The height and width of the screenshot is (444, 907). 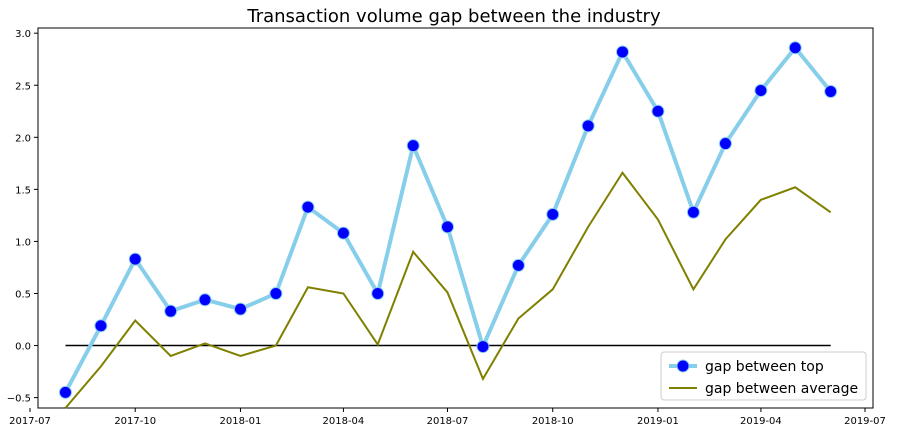 I want to click on x-tick-label: 2017-10, so click(x=135, y=421).